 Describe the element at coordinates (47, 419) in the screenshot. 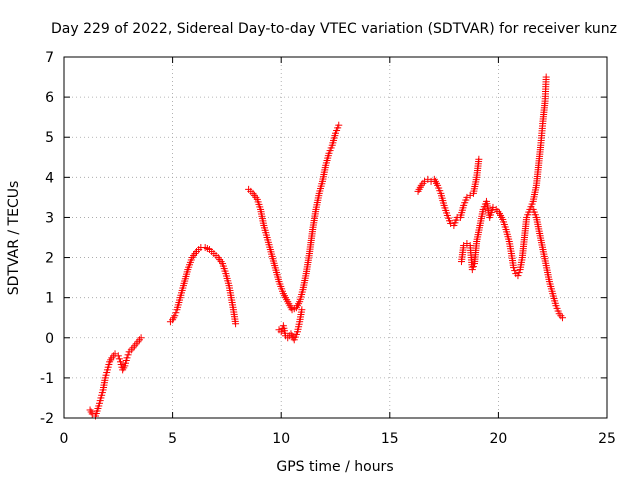

I see `y-tick-label: -2` at that location.